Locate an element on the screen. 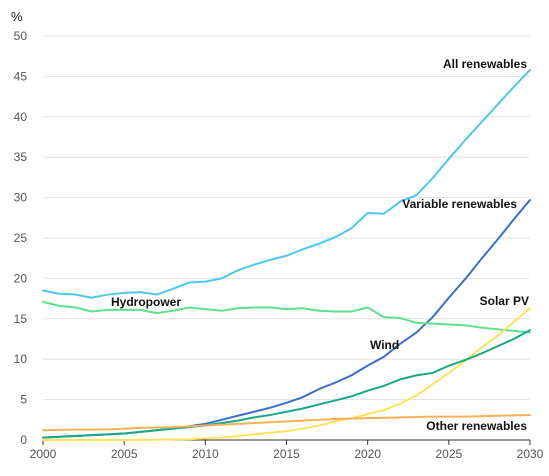 This screenshot has width=549, height=476. y-tick-label-30: 30 is located at coordinates (21, 198).